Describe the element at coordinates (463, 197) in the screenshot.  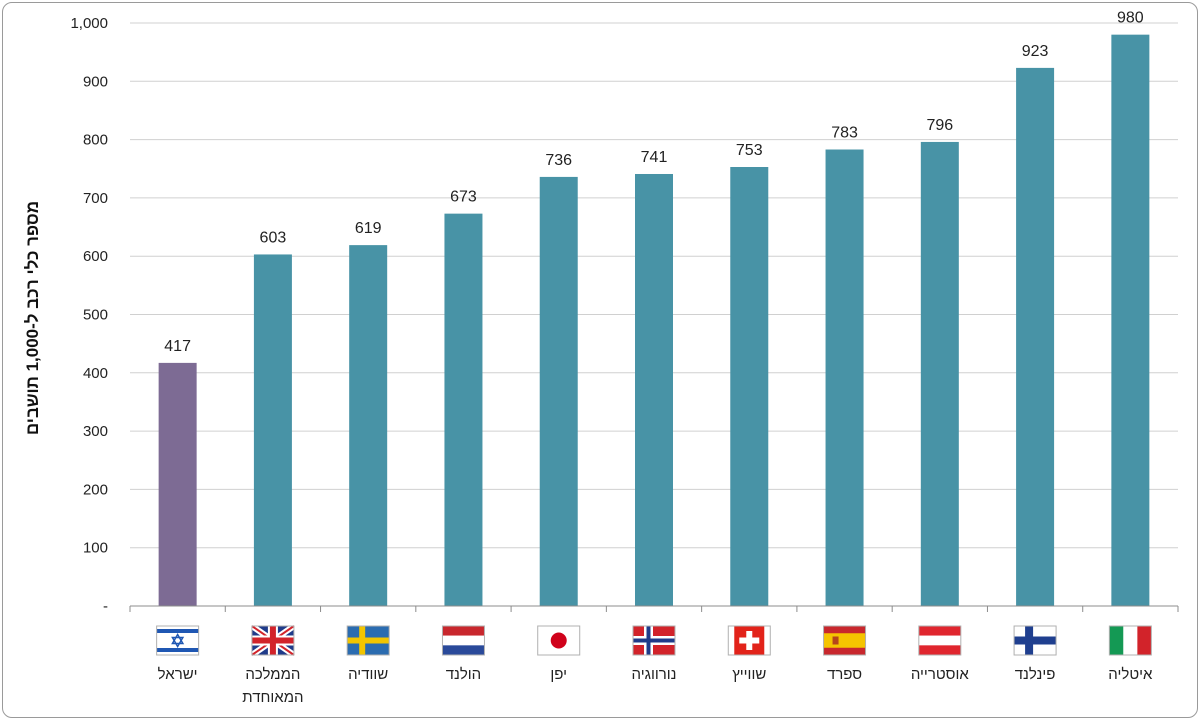
I see `data-label: 673` at that location.